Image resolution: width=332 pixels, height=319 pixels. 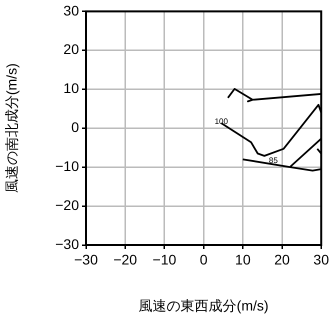 I want to click on y-tick-label: −30, so click(x=67, y=244).